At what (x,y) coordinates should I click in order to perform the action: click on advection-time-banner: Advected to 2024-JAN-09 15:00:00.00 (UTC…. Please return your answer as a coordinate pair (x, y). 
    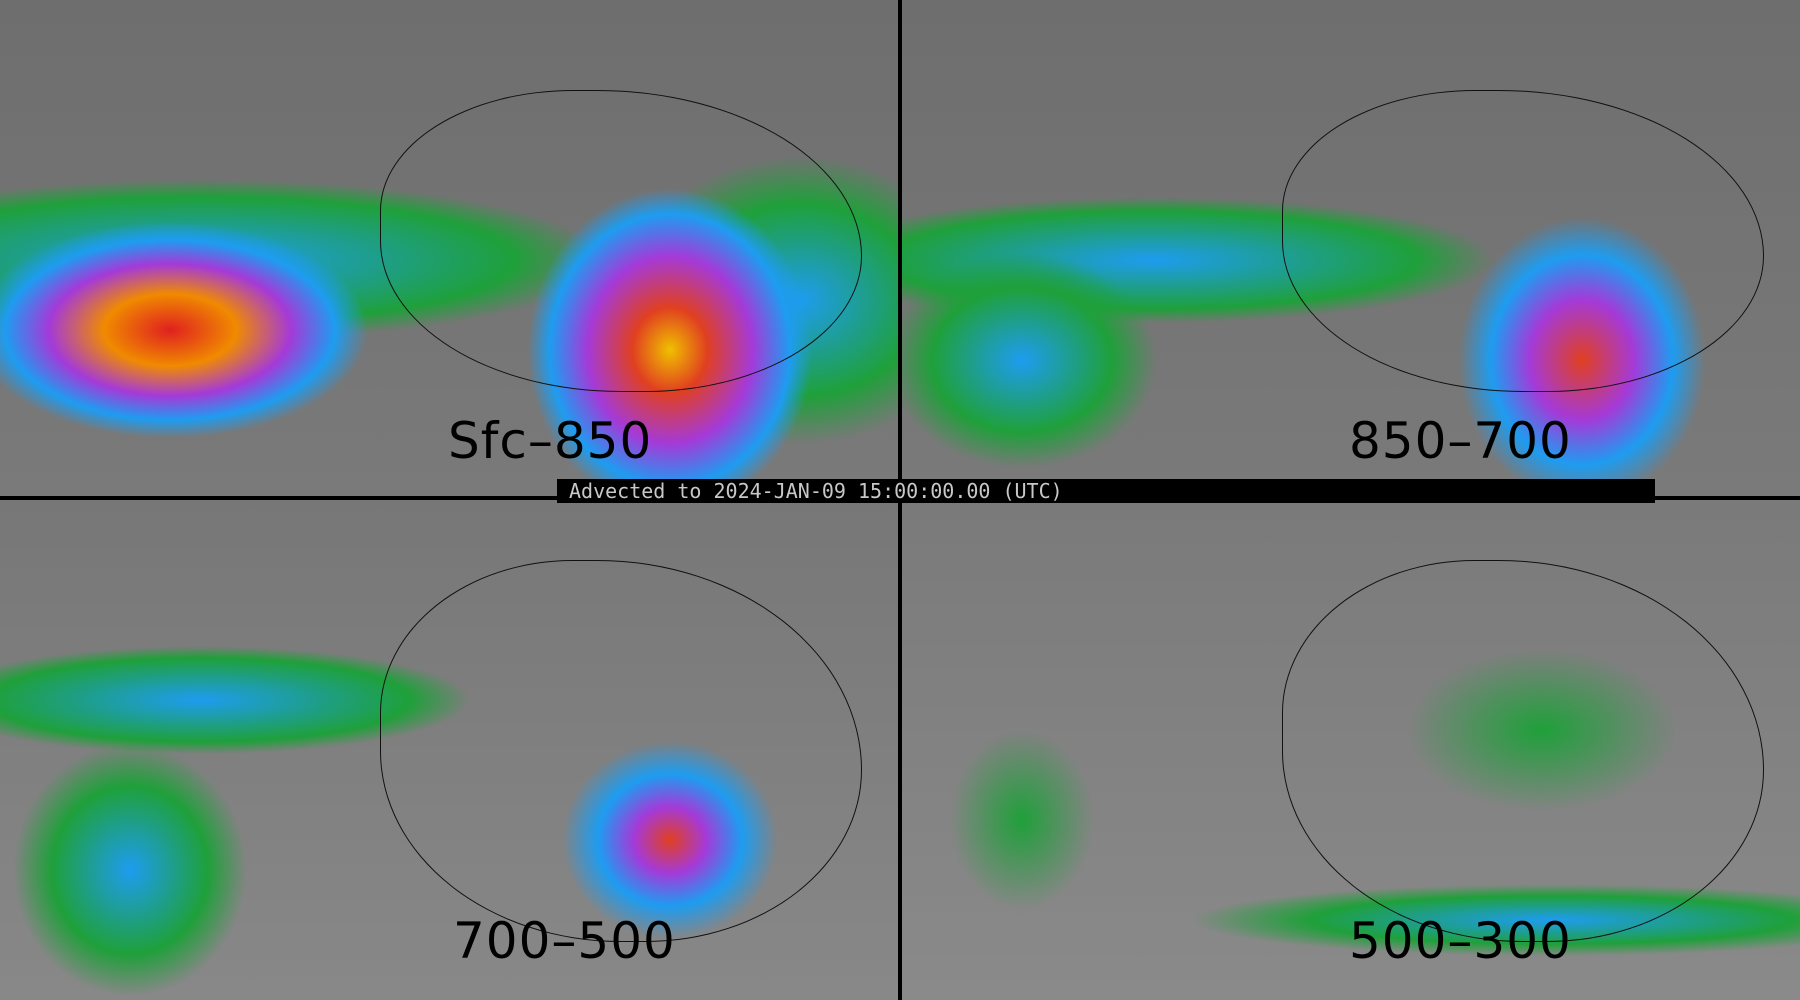
    Looking at the image, I should click on (1106, 491).